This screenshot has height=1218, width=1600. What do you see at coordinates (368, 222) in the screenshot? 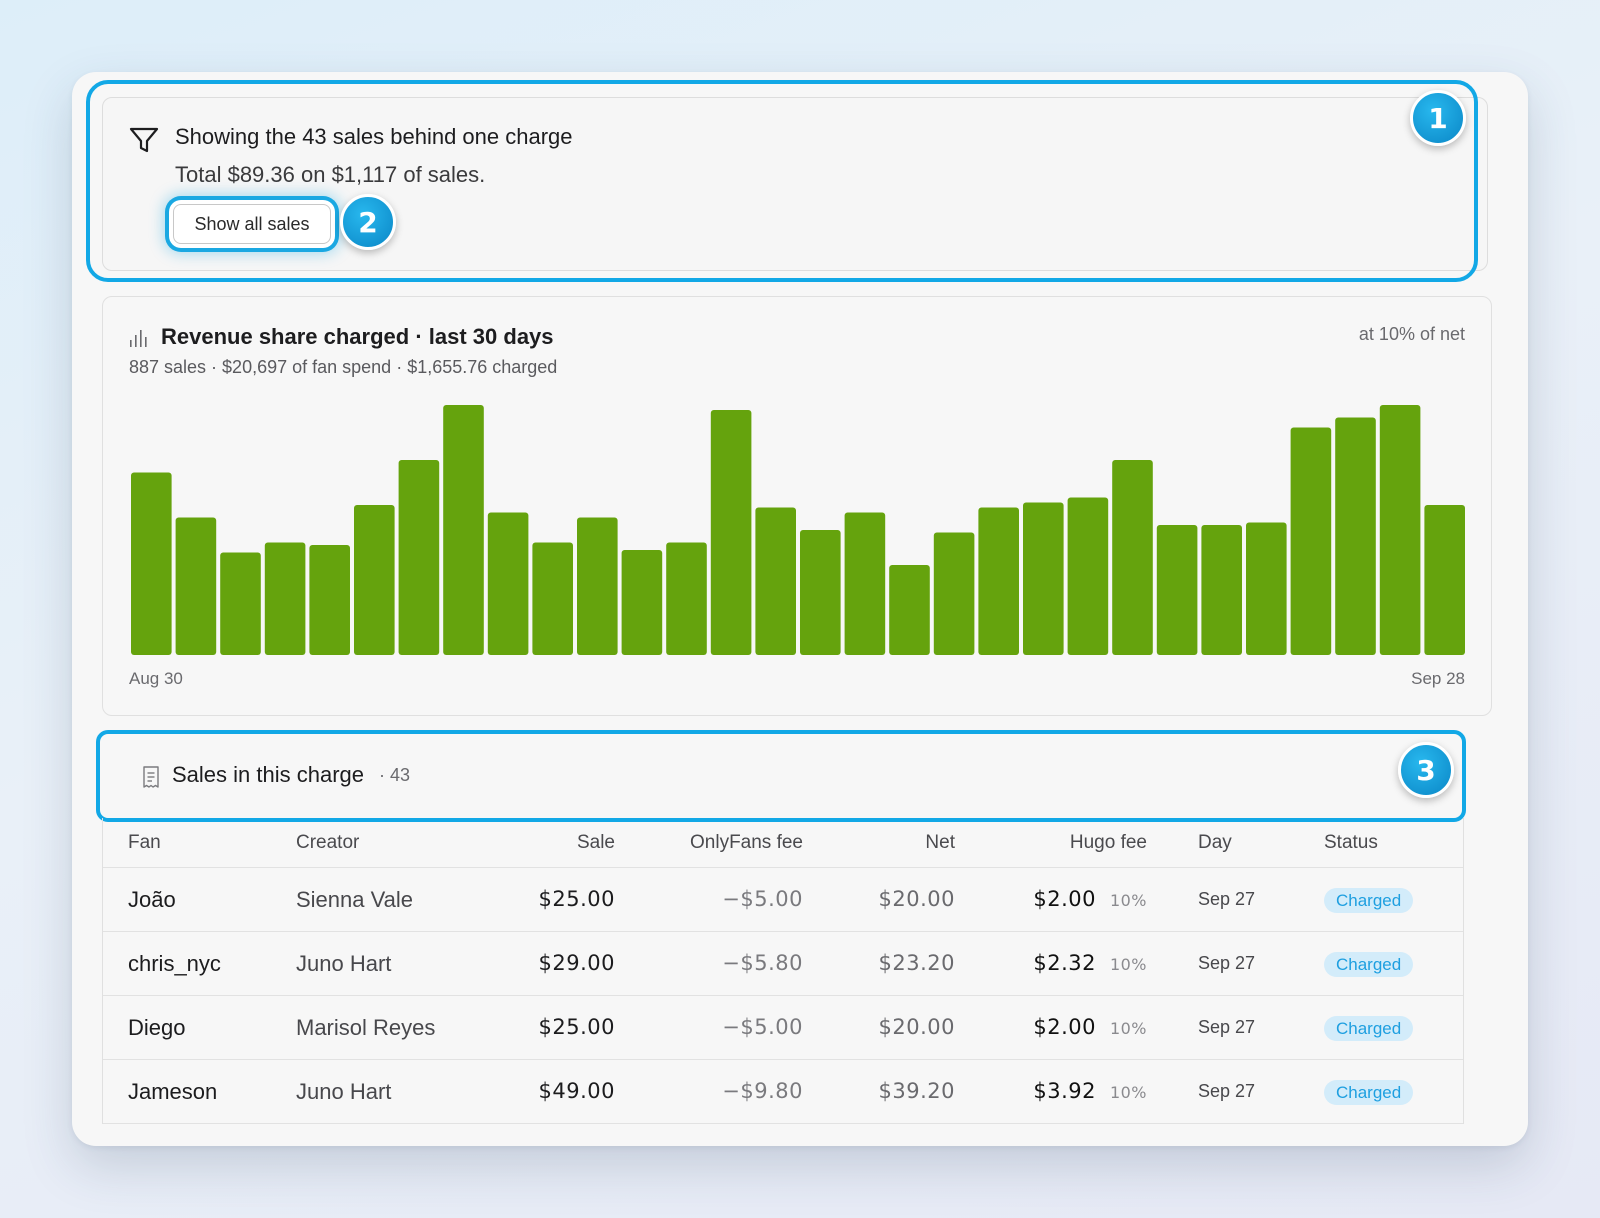
I see `callout-badge-2: 2` at bounding box center [368, 222].